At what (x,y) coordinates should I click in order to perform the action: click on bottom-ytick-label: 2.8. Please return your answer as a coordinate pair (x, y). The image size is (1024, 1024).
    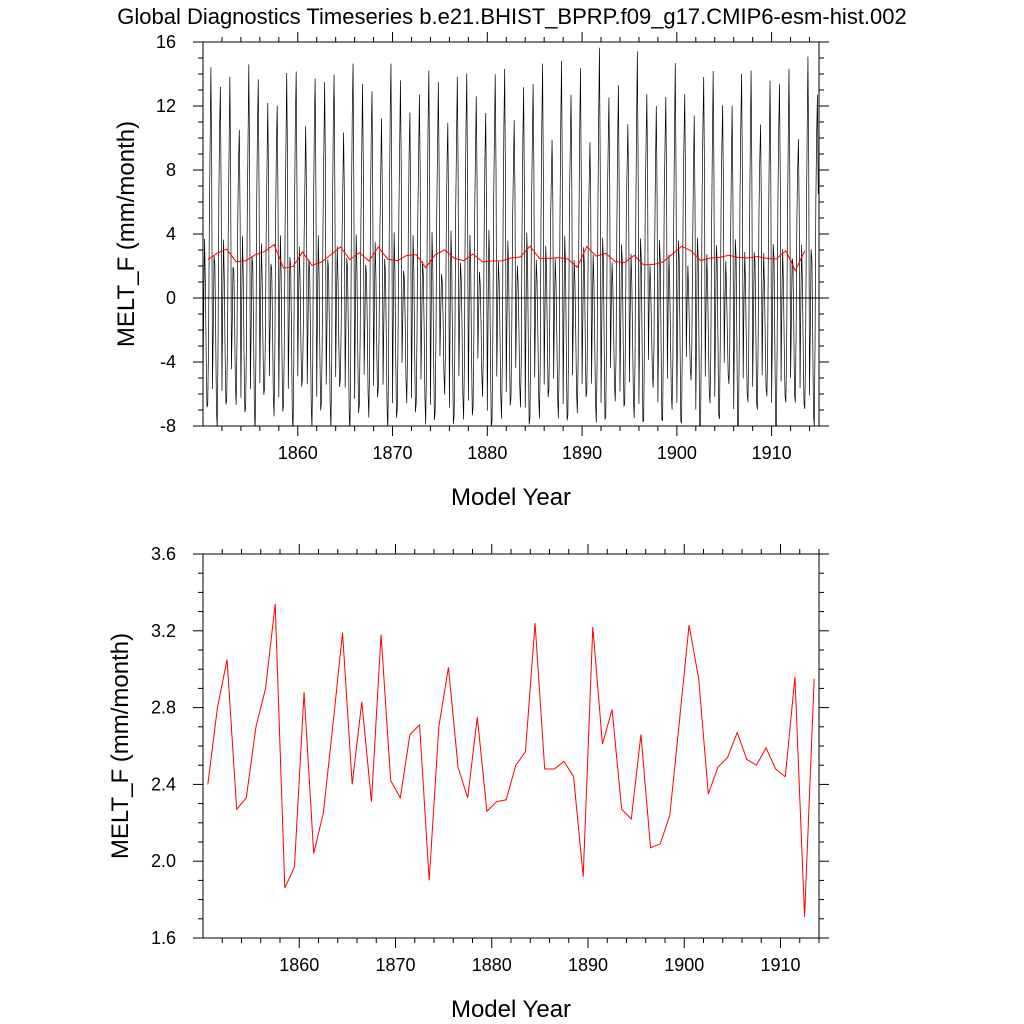
    Looking at the image, I should click on (163, 708).